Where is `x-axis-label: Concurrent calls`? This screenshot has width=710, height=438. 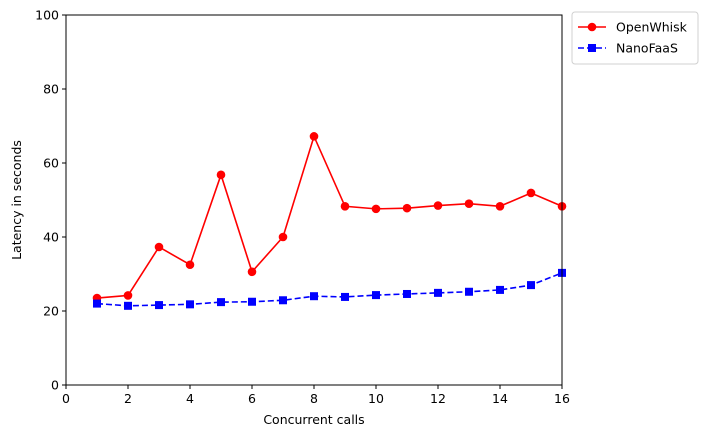
x-axis-label: Concurrent calls is located at coordinates (313, 419).